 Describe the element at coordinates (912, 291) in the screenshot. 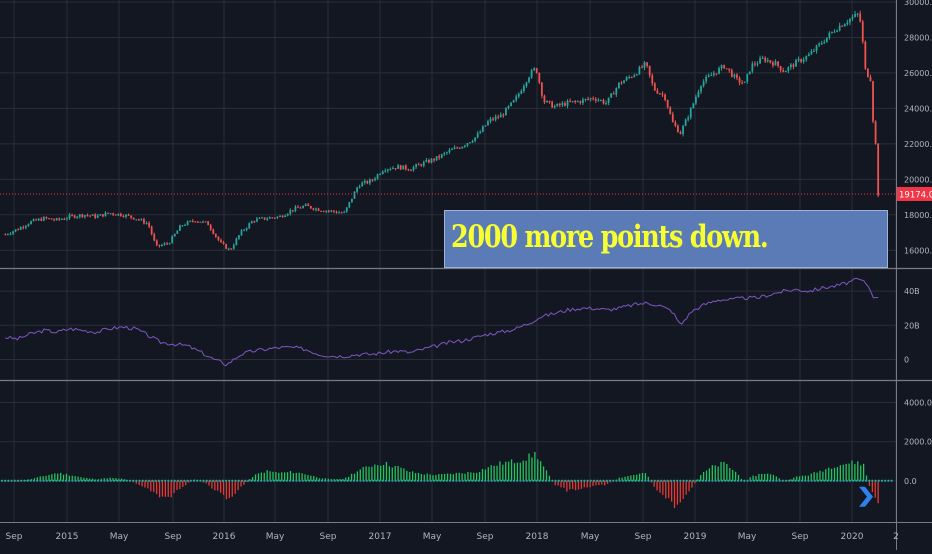

I see `volume-tick-label: 40B` at that location.